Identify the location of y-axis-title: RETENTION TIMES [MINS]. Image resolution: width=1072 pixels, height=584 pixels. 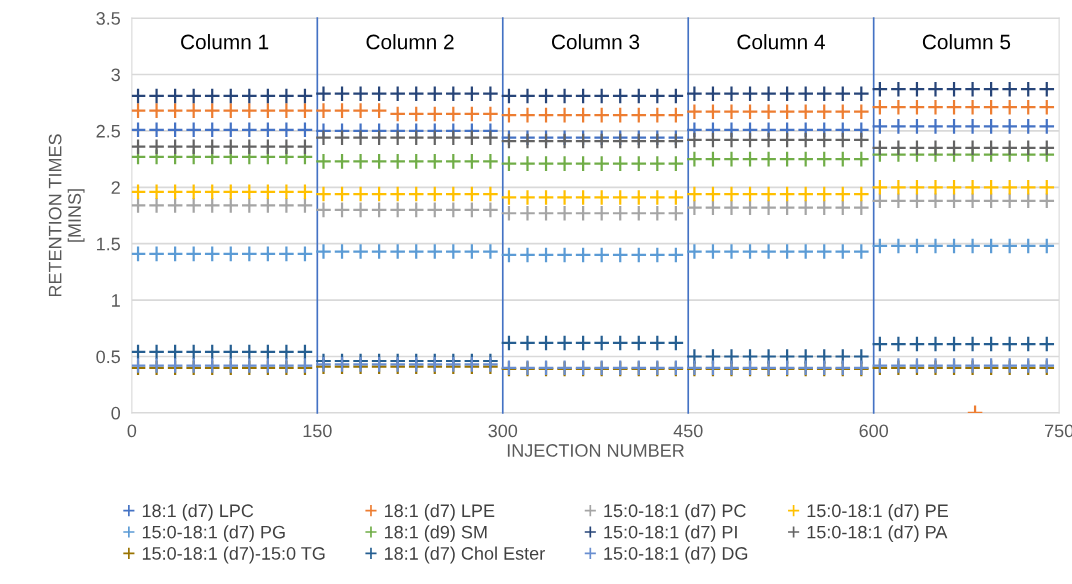
(66, 215).